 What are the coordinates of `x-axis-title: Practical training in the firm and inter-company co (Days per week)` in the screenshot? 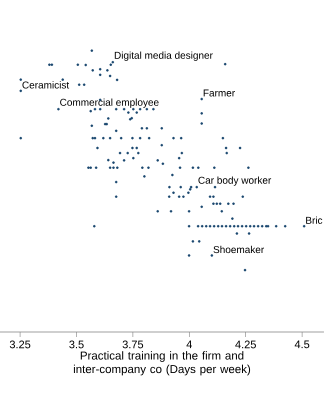 It's located at (162, 363).